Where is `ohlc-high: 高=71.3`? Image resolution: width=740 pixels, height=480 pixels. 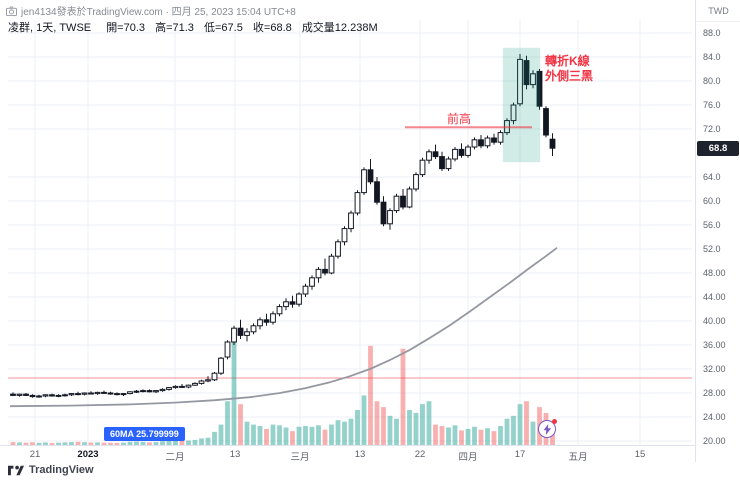
ohlc-high: 高=71.3 is located at coordinates (174, 28).